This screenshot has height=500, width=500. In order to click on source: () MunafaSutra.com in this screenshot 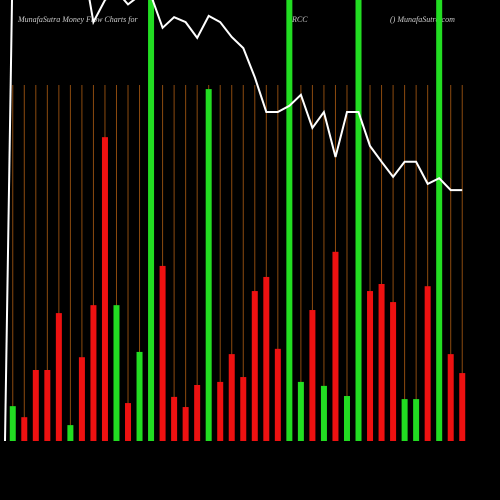, I will do `click(422, 19)`.